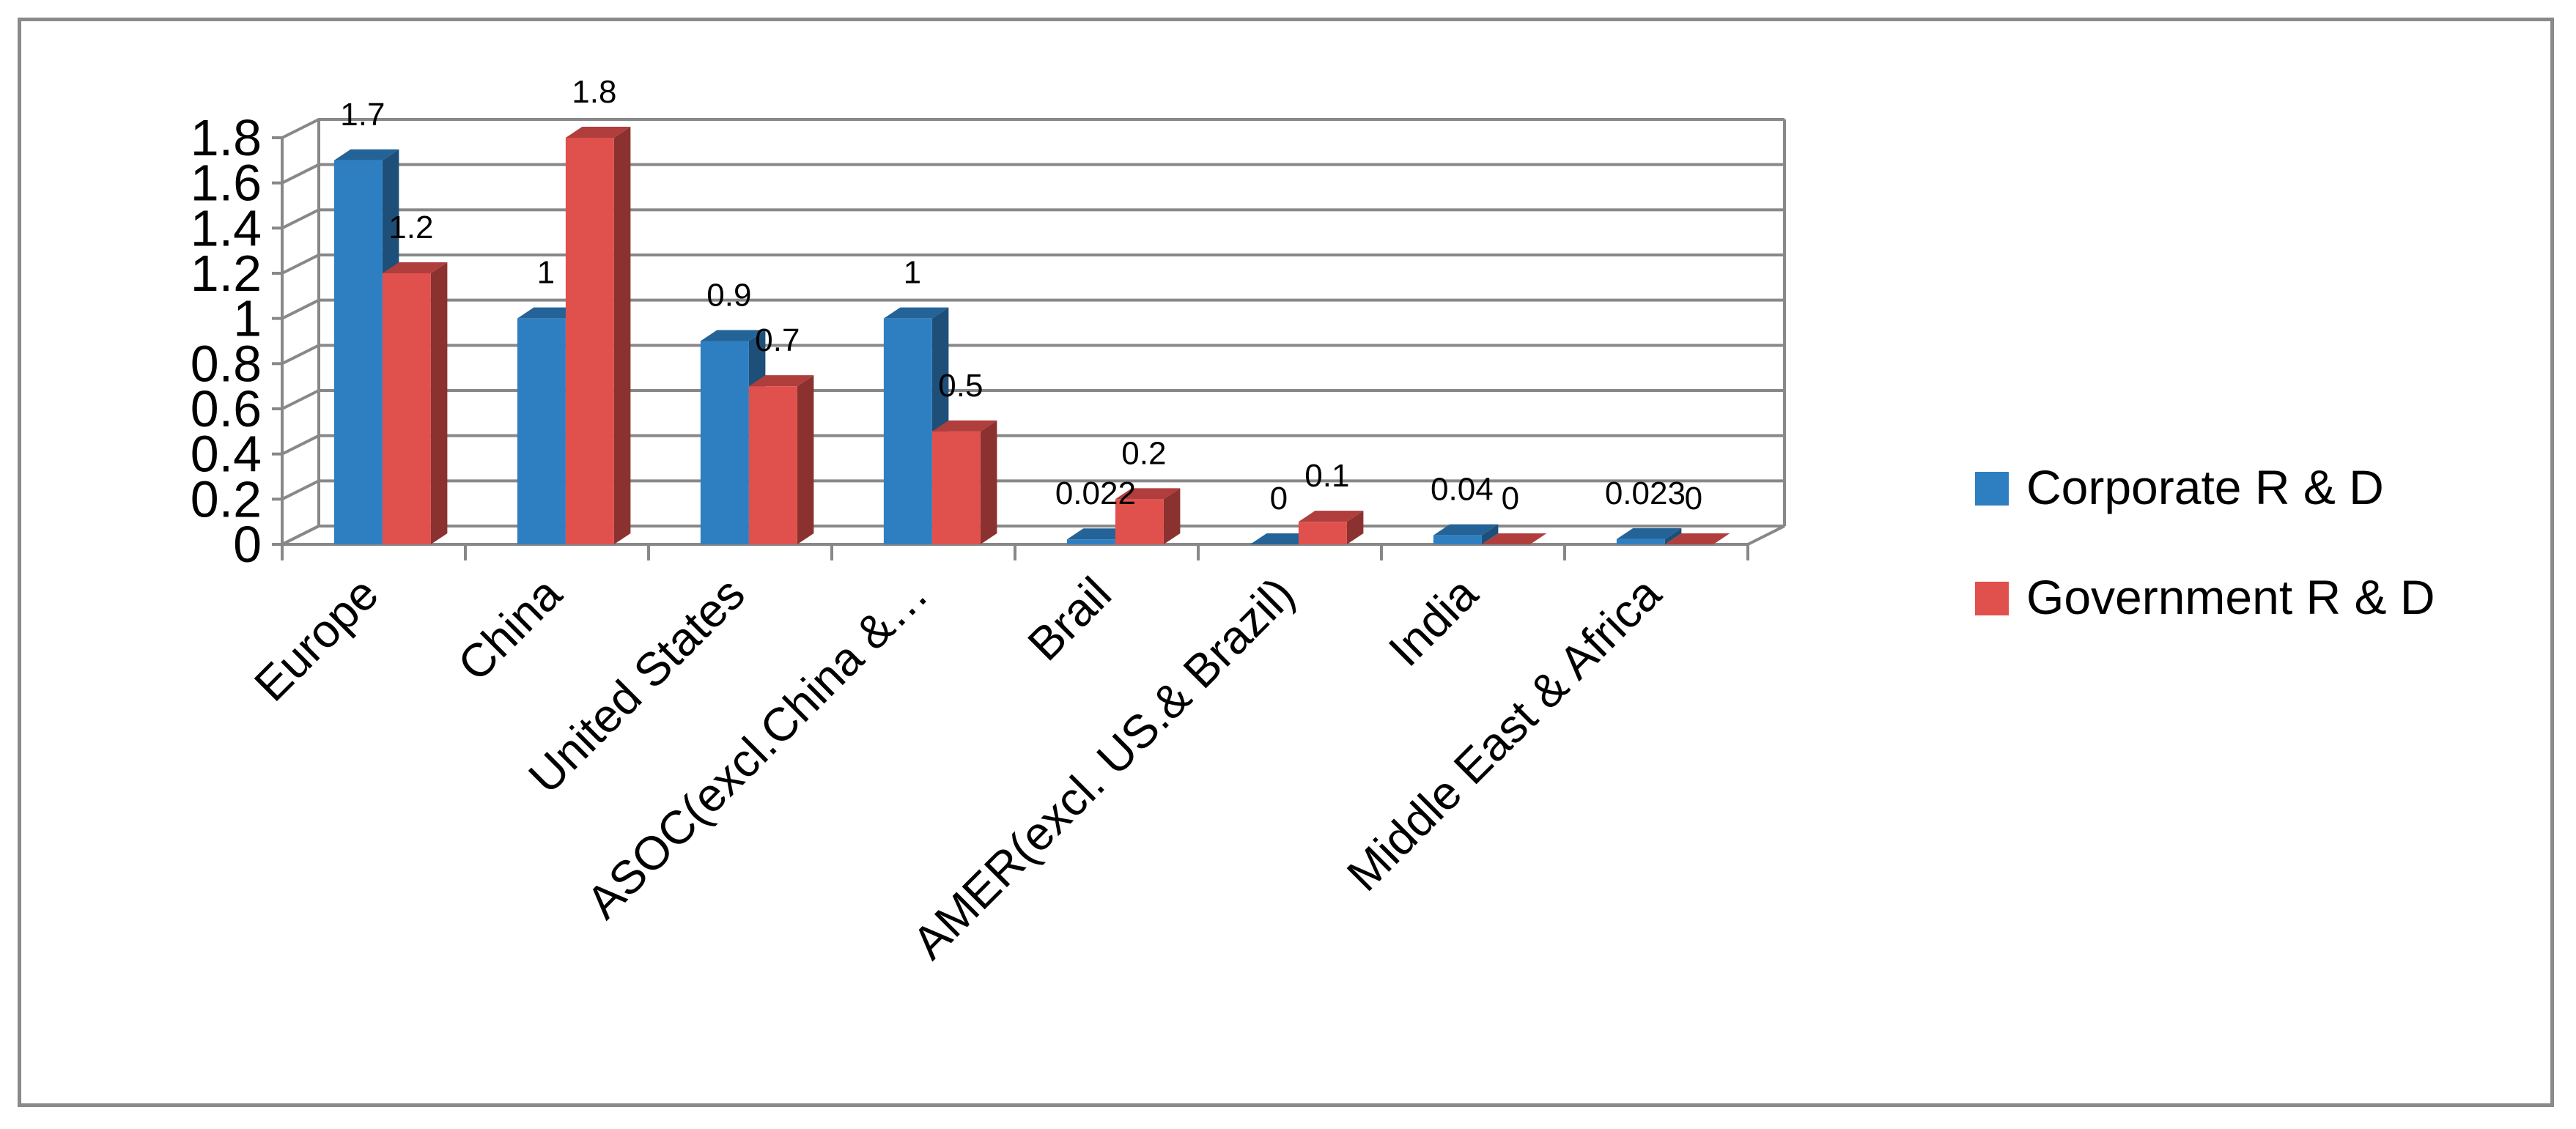 The width and height of the screenshot is (2576, 1129). Describe the element at coordinates (362, 115) in the screenshot. I see `data-label: 1.7` at that location.